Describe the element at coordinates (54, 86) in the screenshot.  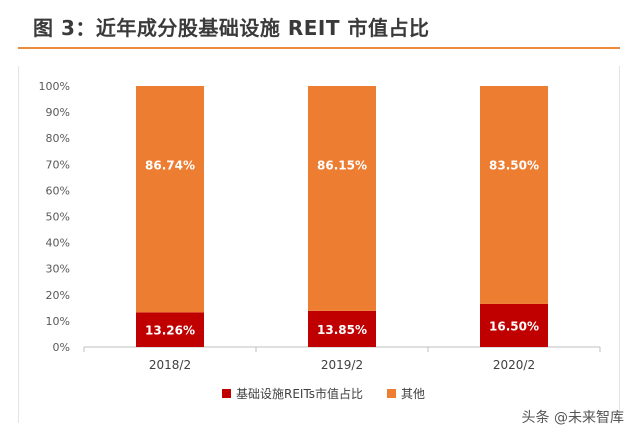
I see `y-tick-label: 100%` at that location.